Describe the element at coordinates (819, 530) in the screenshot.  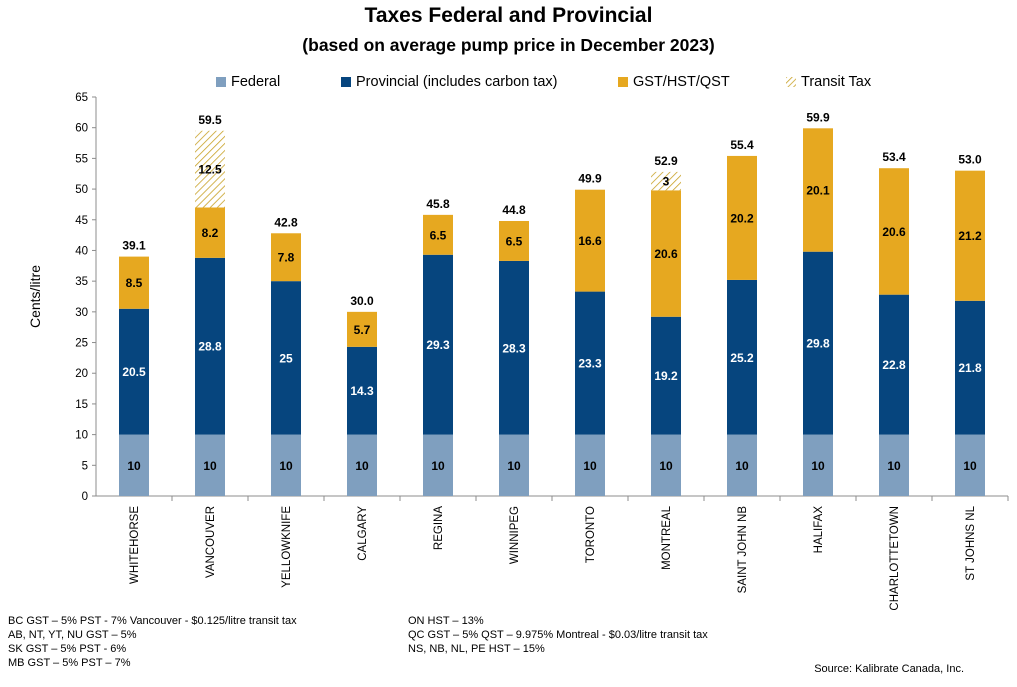
I see `x-tick-label: HALIFAX` at that location.